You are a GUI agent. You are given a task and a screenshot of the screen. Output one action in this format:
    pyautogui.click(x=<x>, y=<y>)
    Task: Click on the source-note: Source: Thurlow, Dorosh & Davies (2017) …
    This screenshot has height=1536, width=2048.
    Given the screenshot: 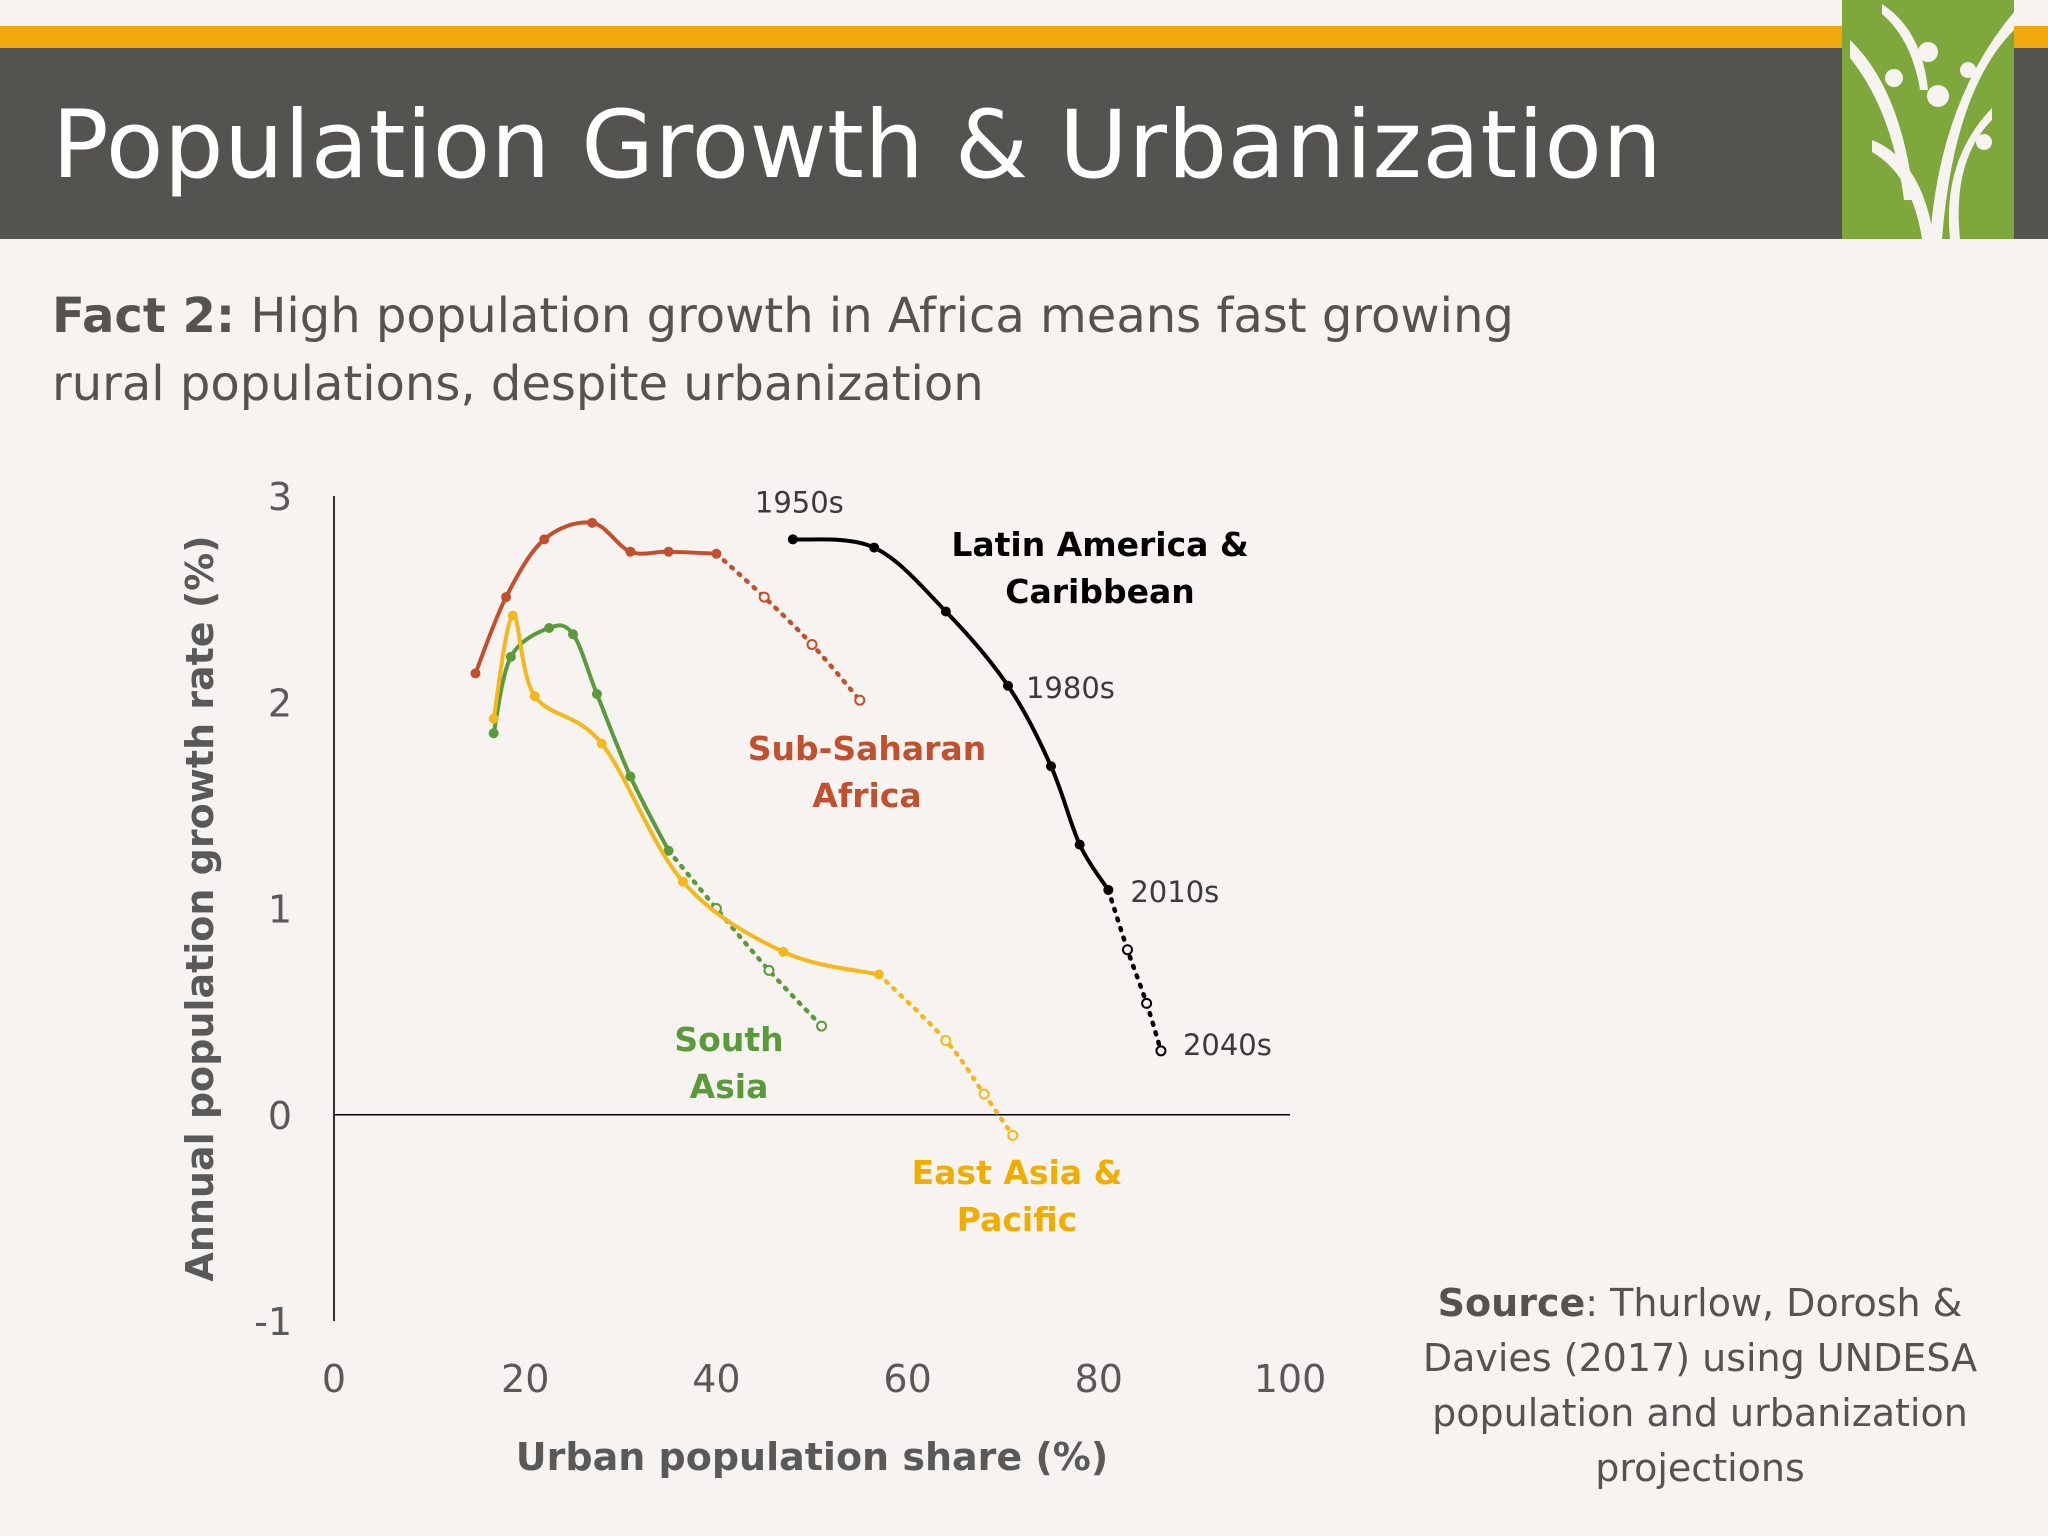 What is the action you would take?
    pyautogui.click(x=1700, y=1386)
    